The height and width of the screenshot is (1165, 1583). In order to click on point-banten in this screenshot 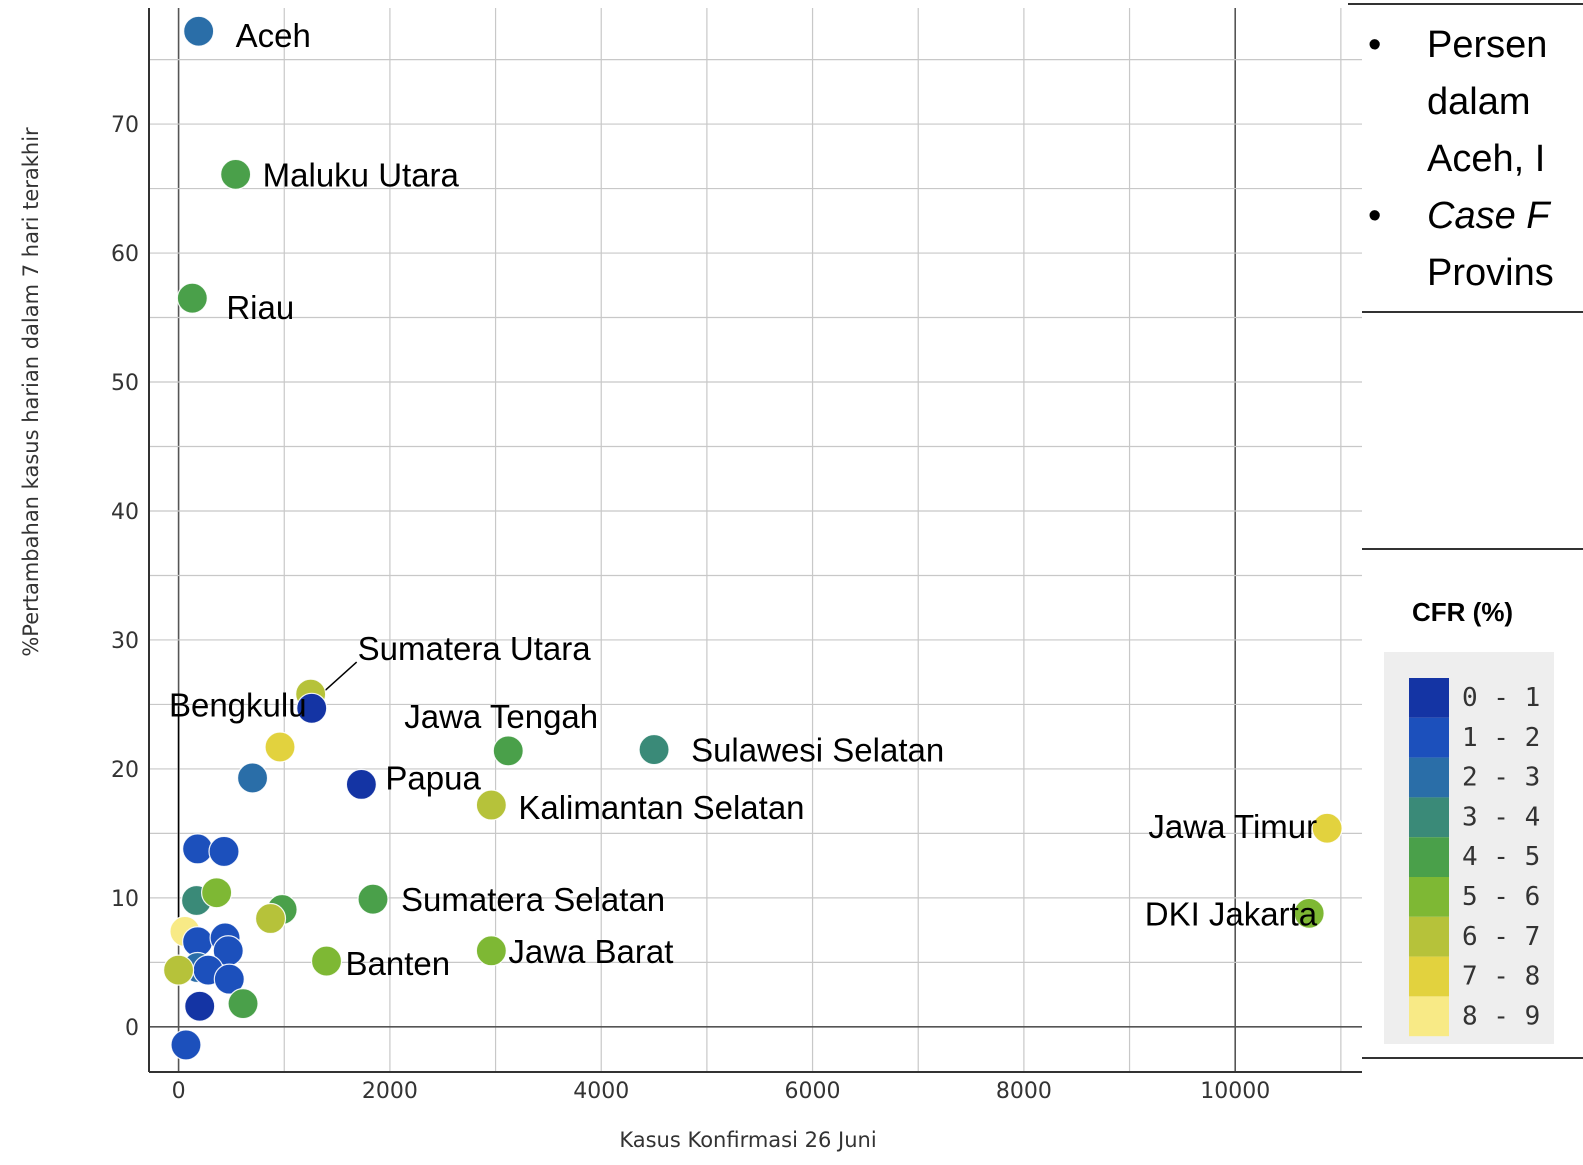, I will do `click(326, 961)`.